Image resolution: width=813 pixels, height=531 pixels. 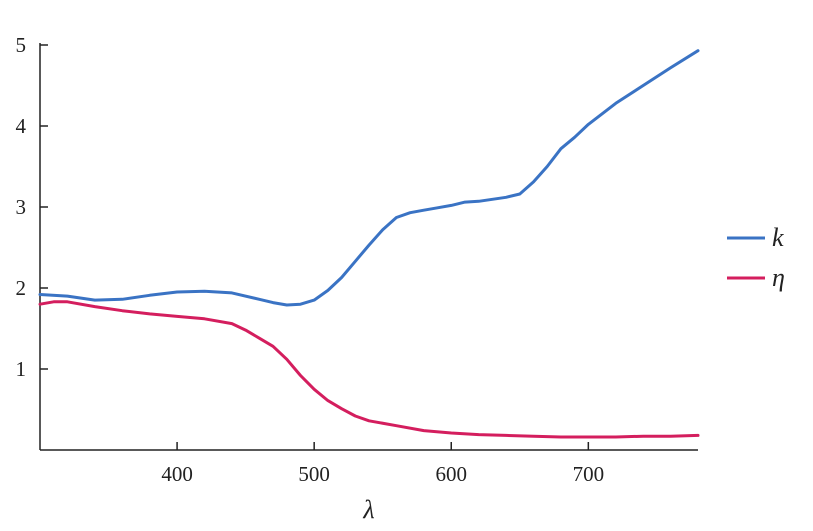 What do you see at coordinates (756, 257) in the screenshot?
I see `legend: kη` at bounding box center [756, 257].